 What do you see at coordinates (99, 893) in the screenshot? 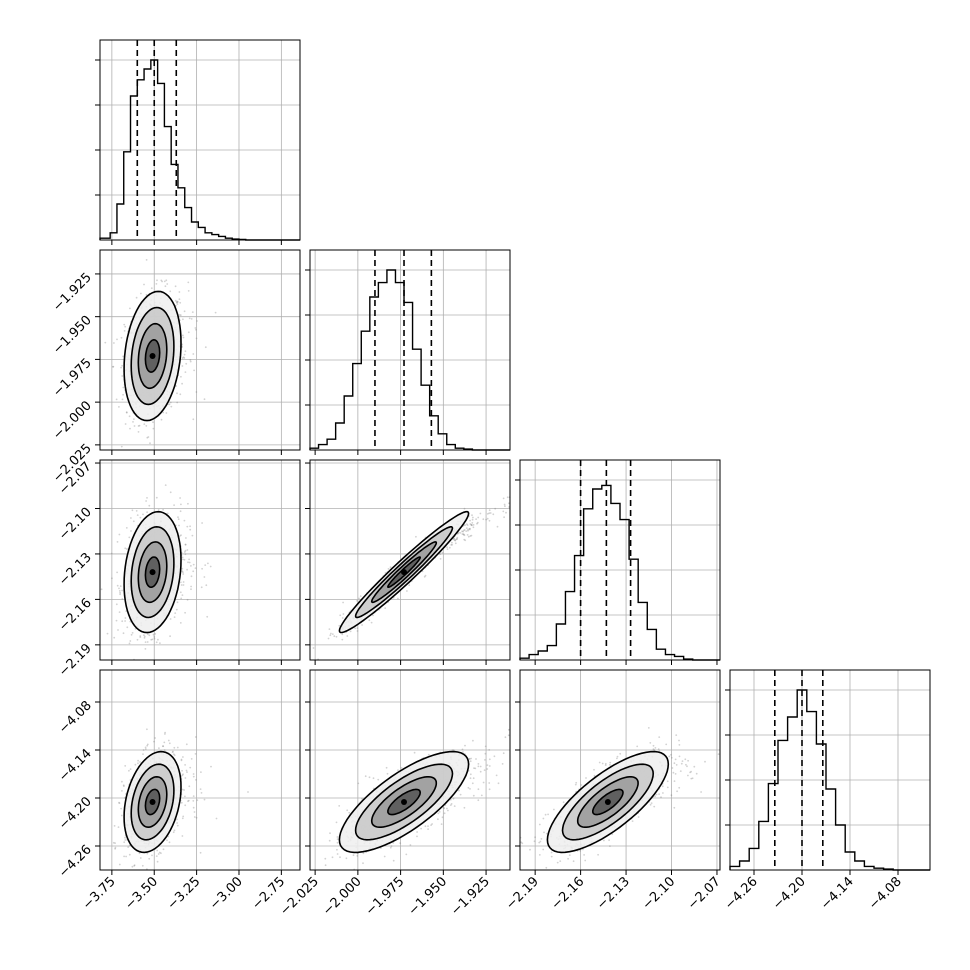
I see `x-tick-label: −3.75` at bounding box center [99, 893].